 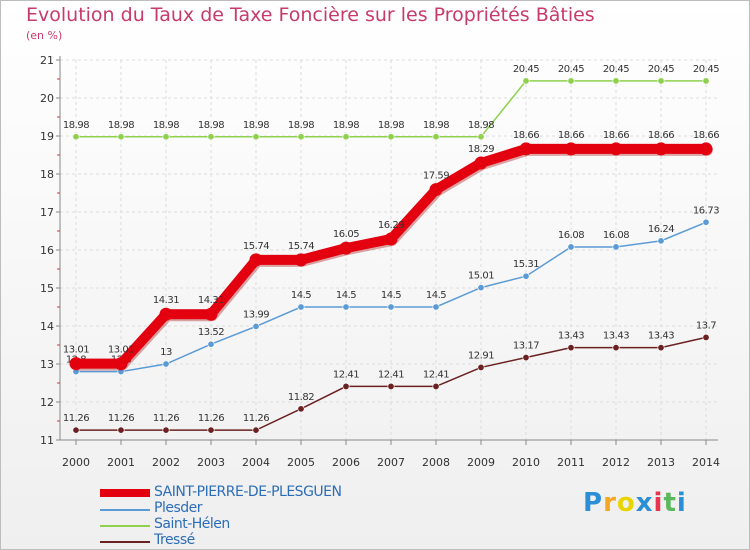 I want to click on legend-swatch-tresse, so click(x=125, y=542).